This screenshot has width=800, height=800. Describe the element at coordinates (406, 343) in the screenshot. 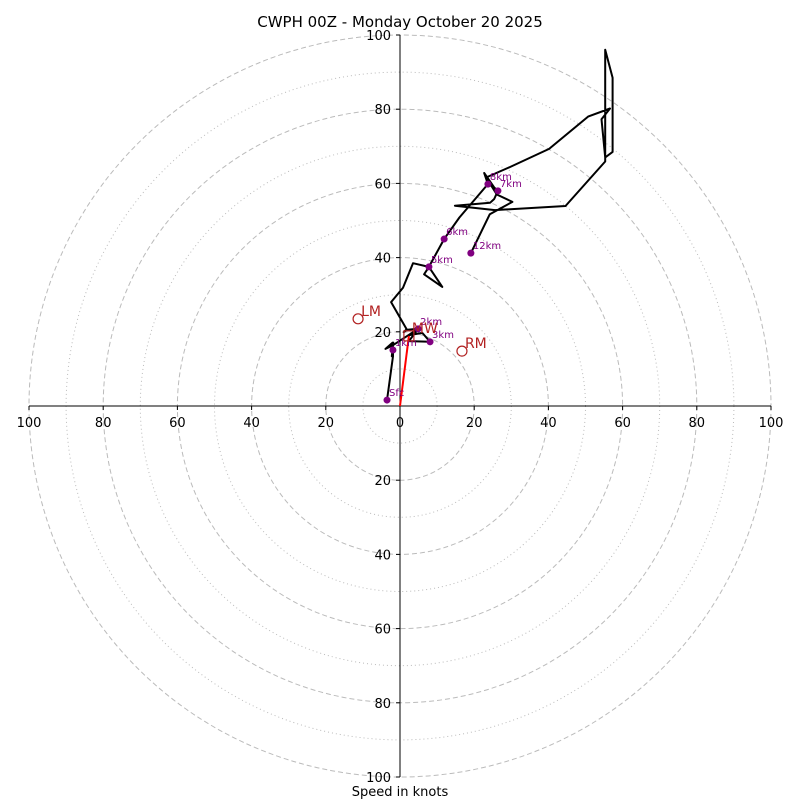

I see `height-marker-label: 1km` at that location.